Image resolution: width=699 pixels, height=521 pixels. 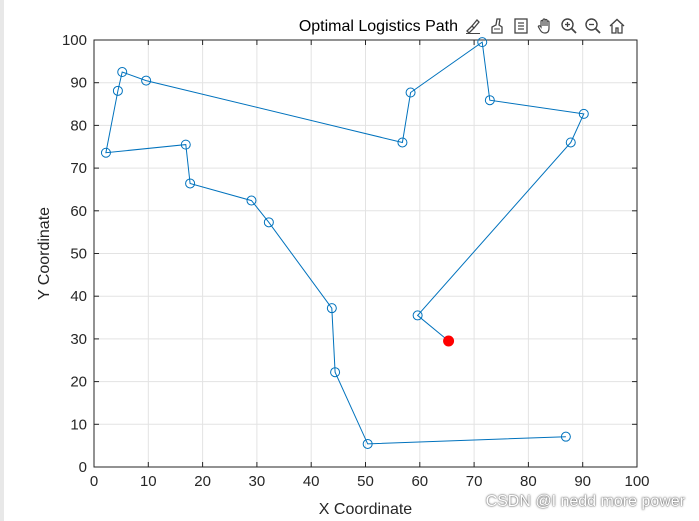 What do you see at coordinates (365, 509) in the screenshot?
I see `x-axis-title: X Coordinate` at bounding box center [365, 509].